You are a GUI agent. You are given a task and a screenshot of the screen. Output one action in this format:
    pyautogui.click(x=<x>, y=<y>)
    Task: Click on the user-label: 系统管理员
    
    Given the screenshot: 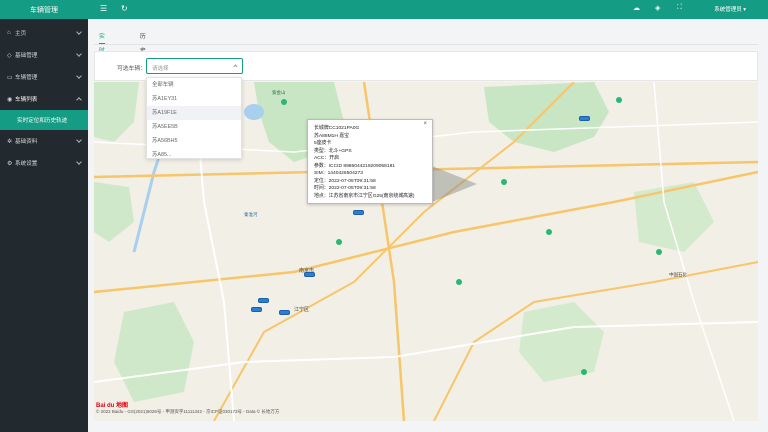 What is the action you would take?
    pyautogui.click(x=728, y=10)
    